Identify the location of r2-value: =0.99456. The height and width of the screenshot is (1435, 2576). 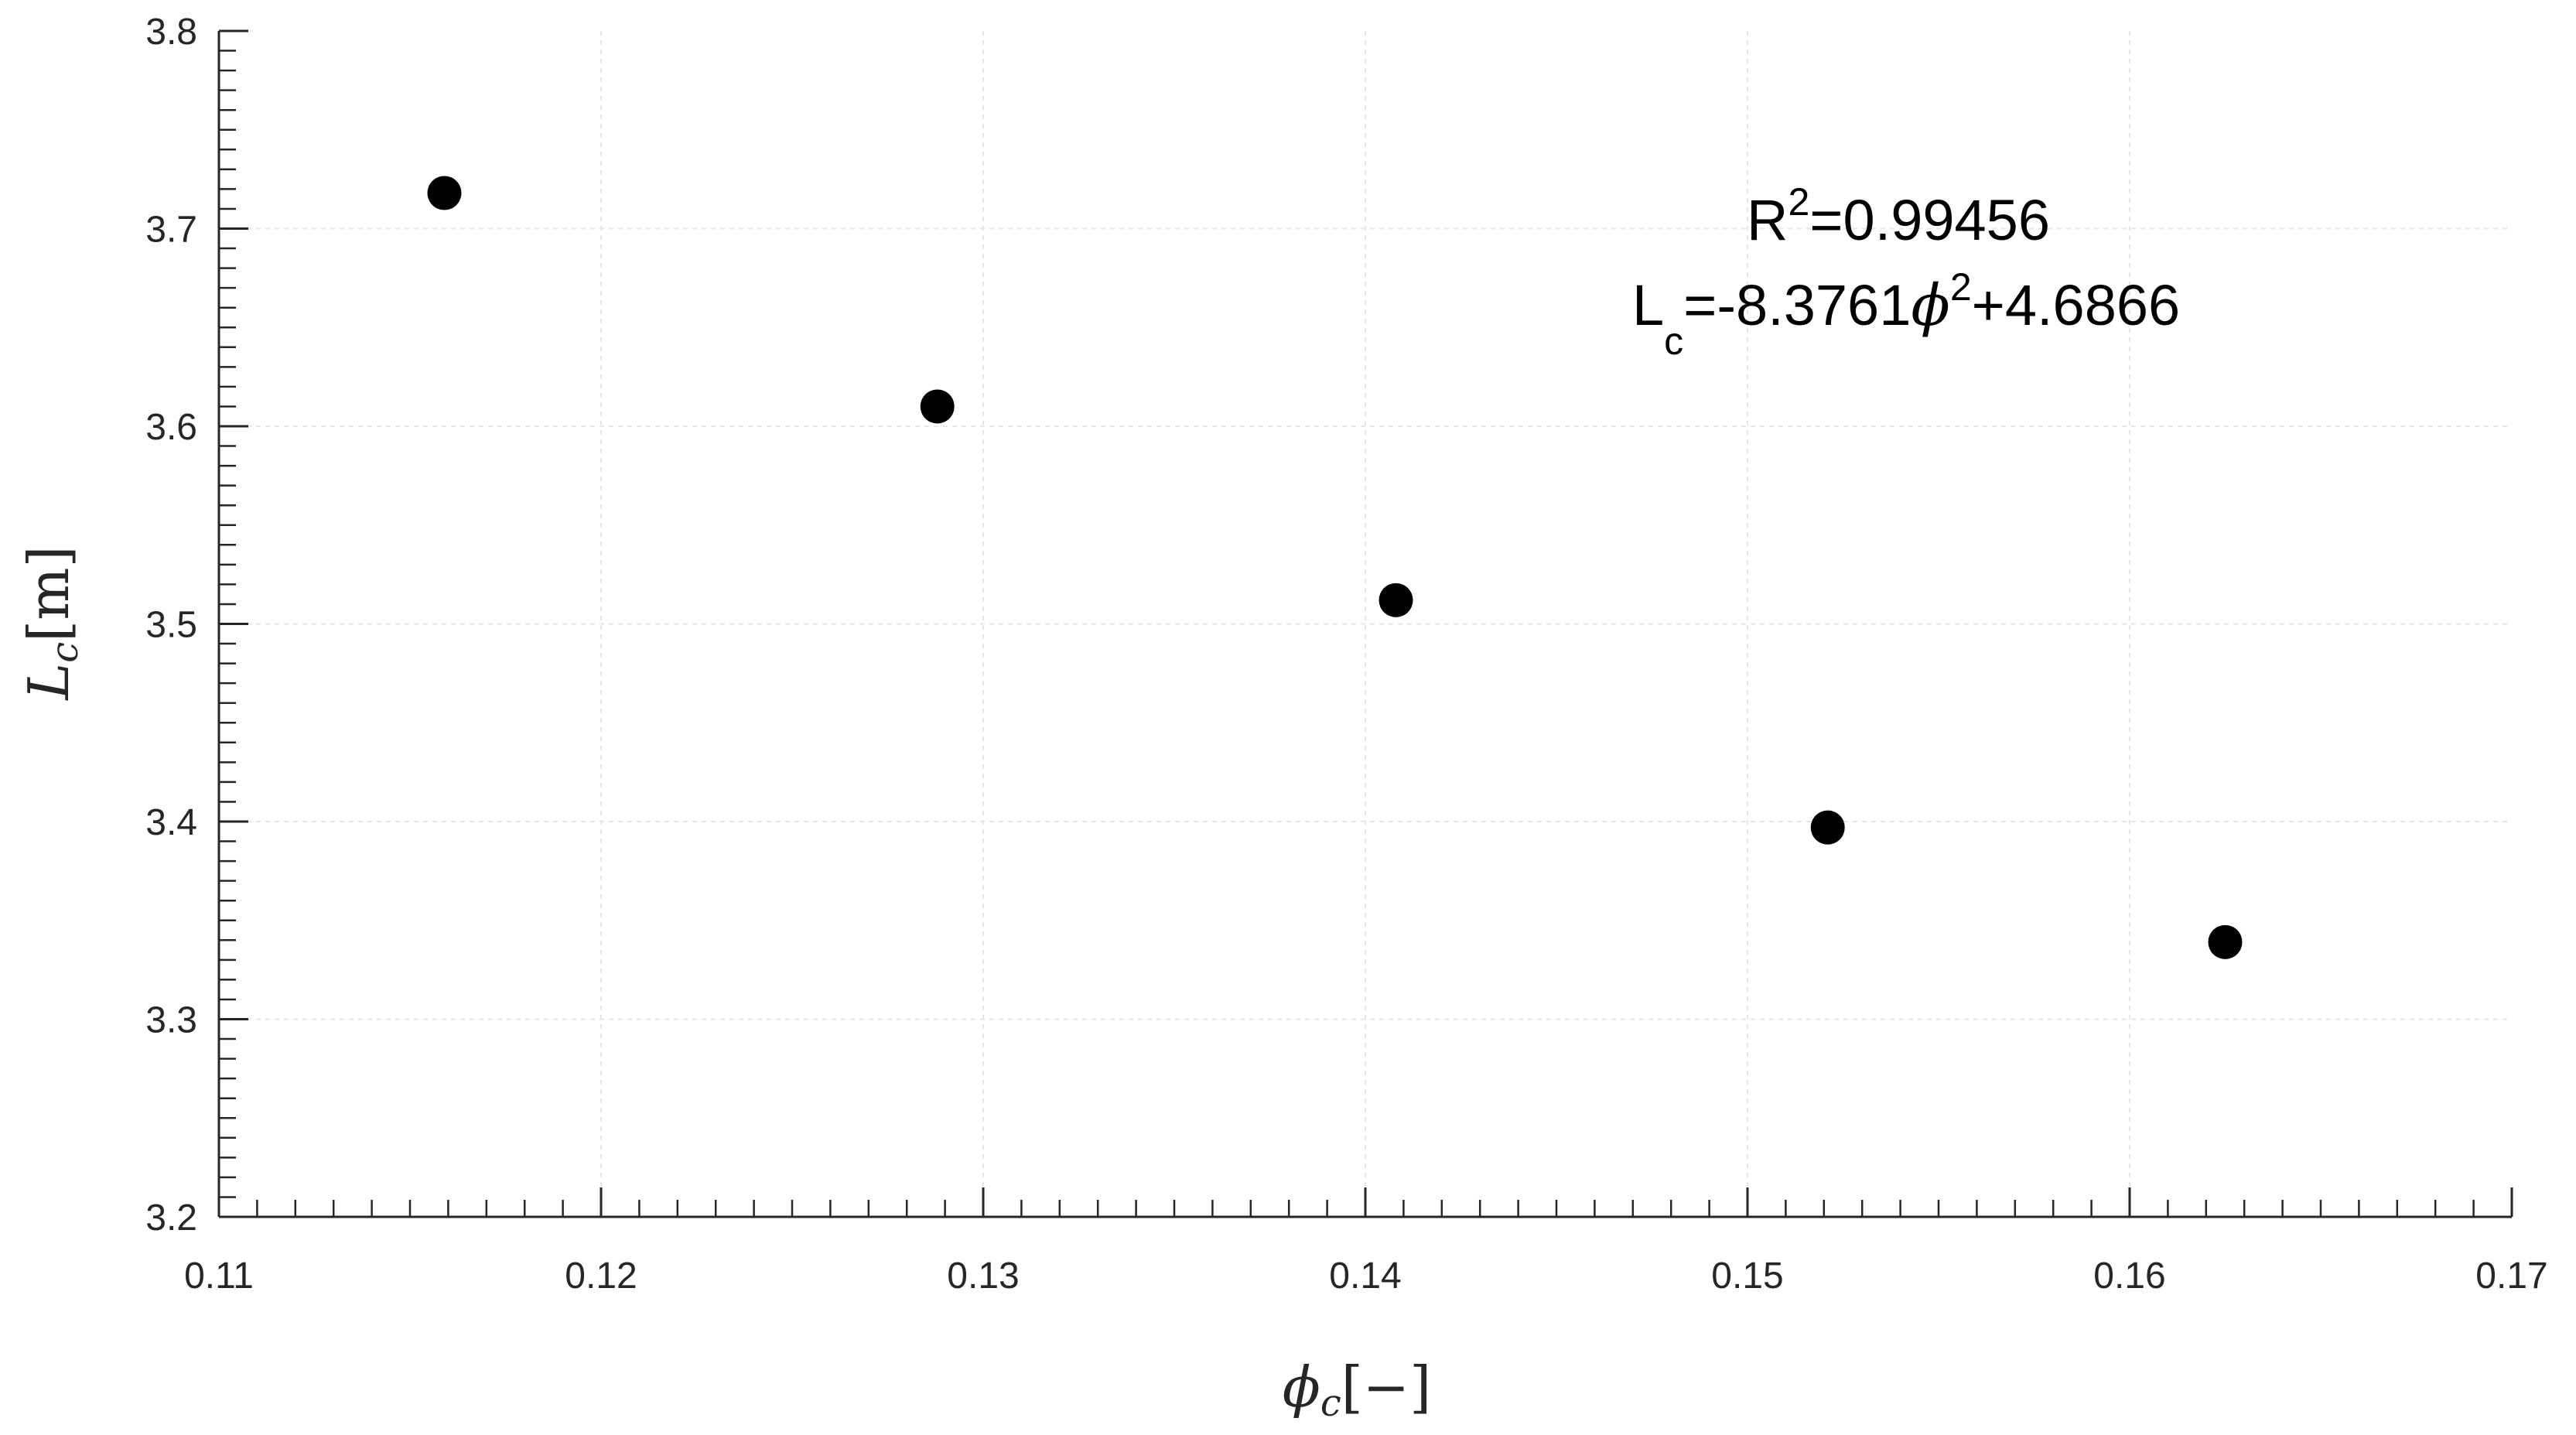
(1930, 220).